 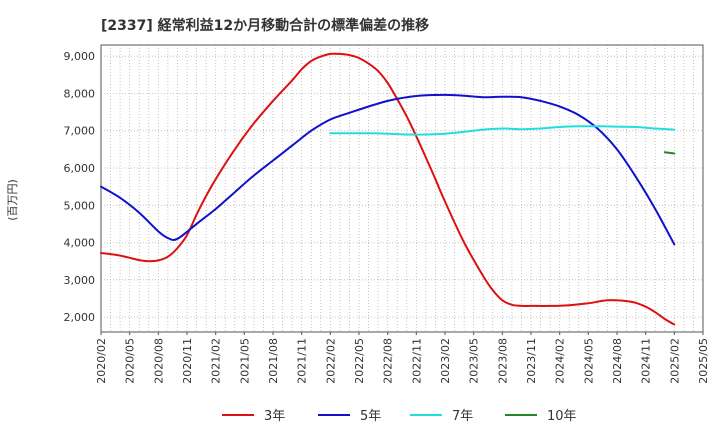 I want to click on y-tick-label: 5,000, so click(x=80, y=205).